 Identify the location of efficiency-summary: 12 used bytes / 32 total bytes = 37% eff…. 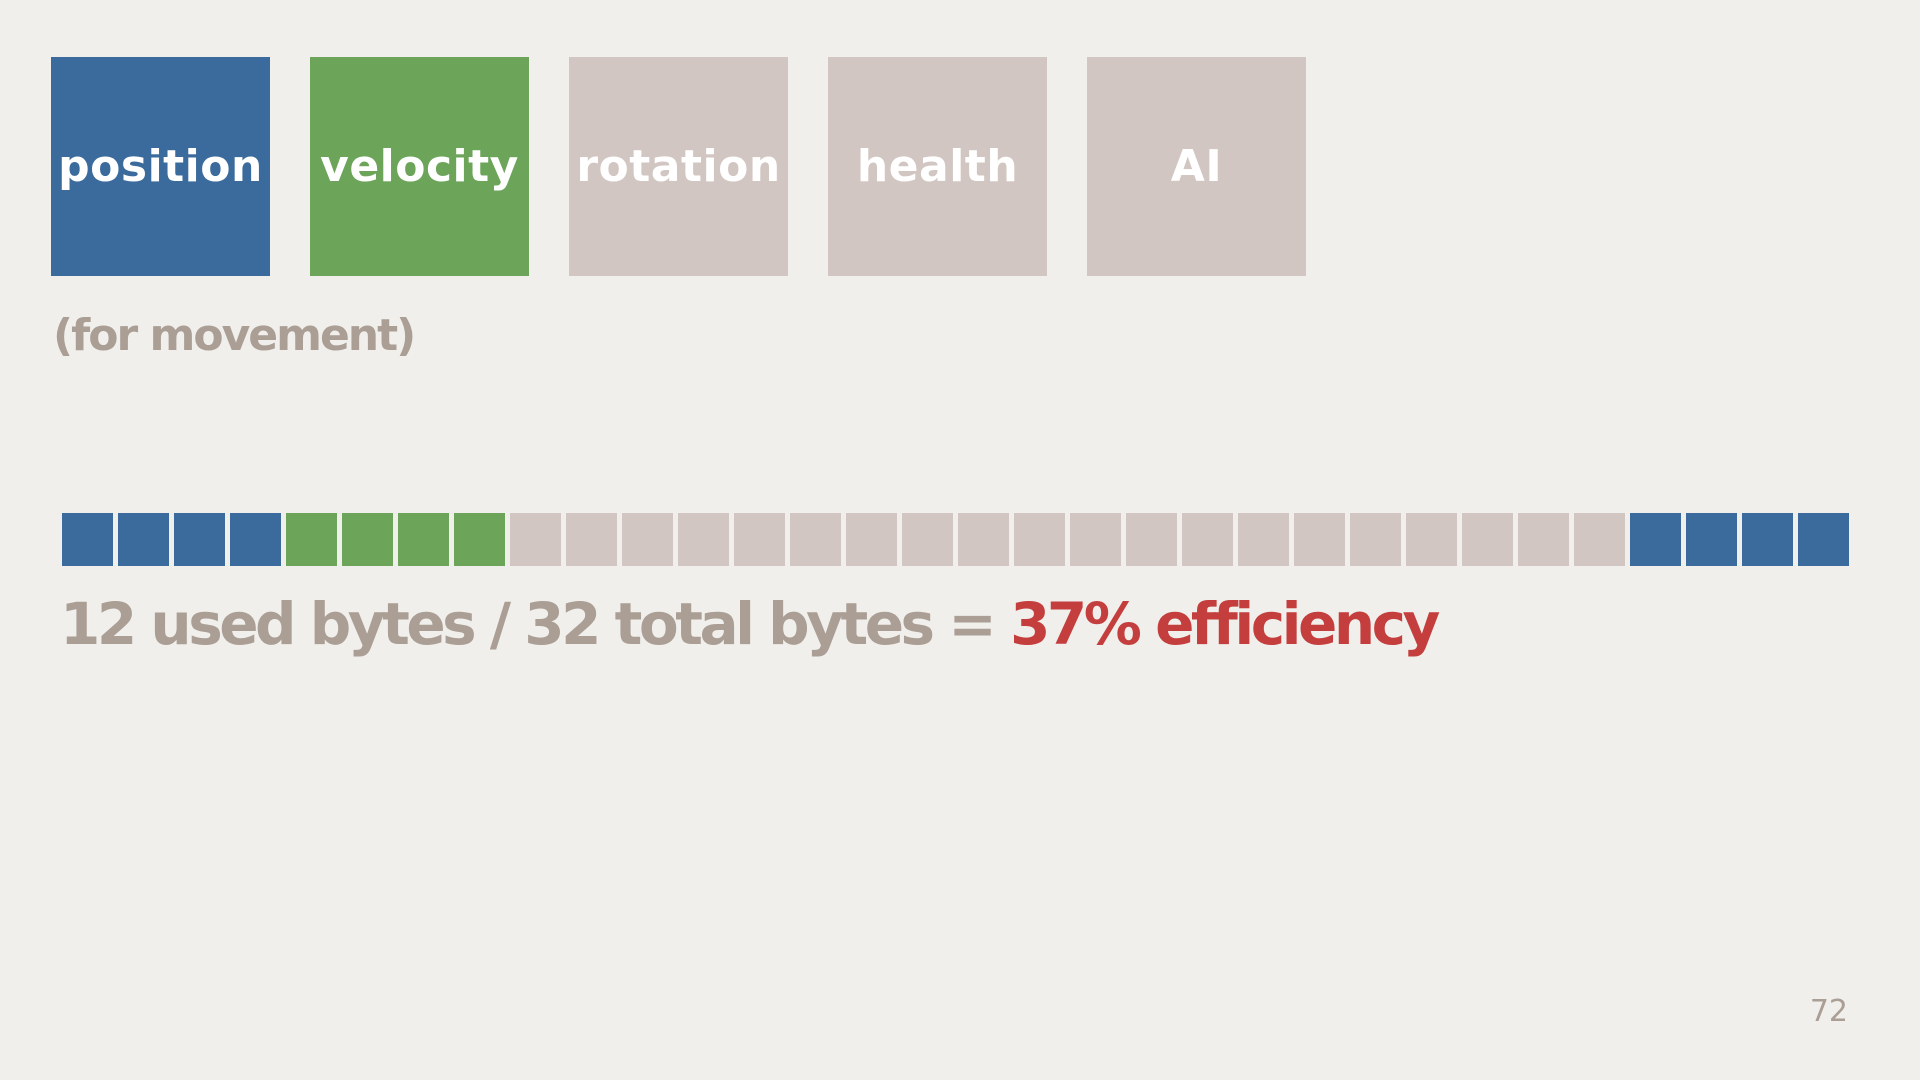
(750, 624).